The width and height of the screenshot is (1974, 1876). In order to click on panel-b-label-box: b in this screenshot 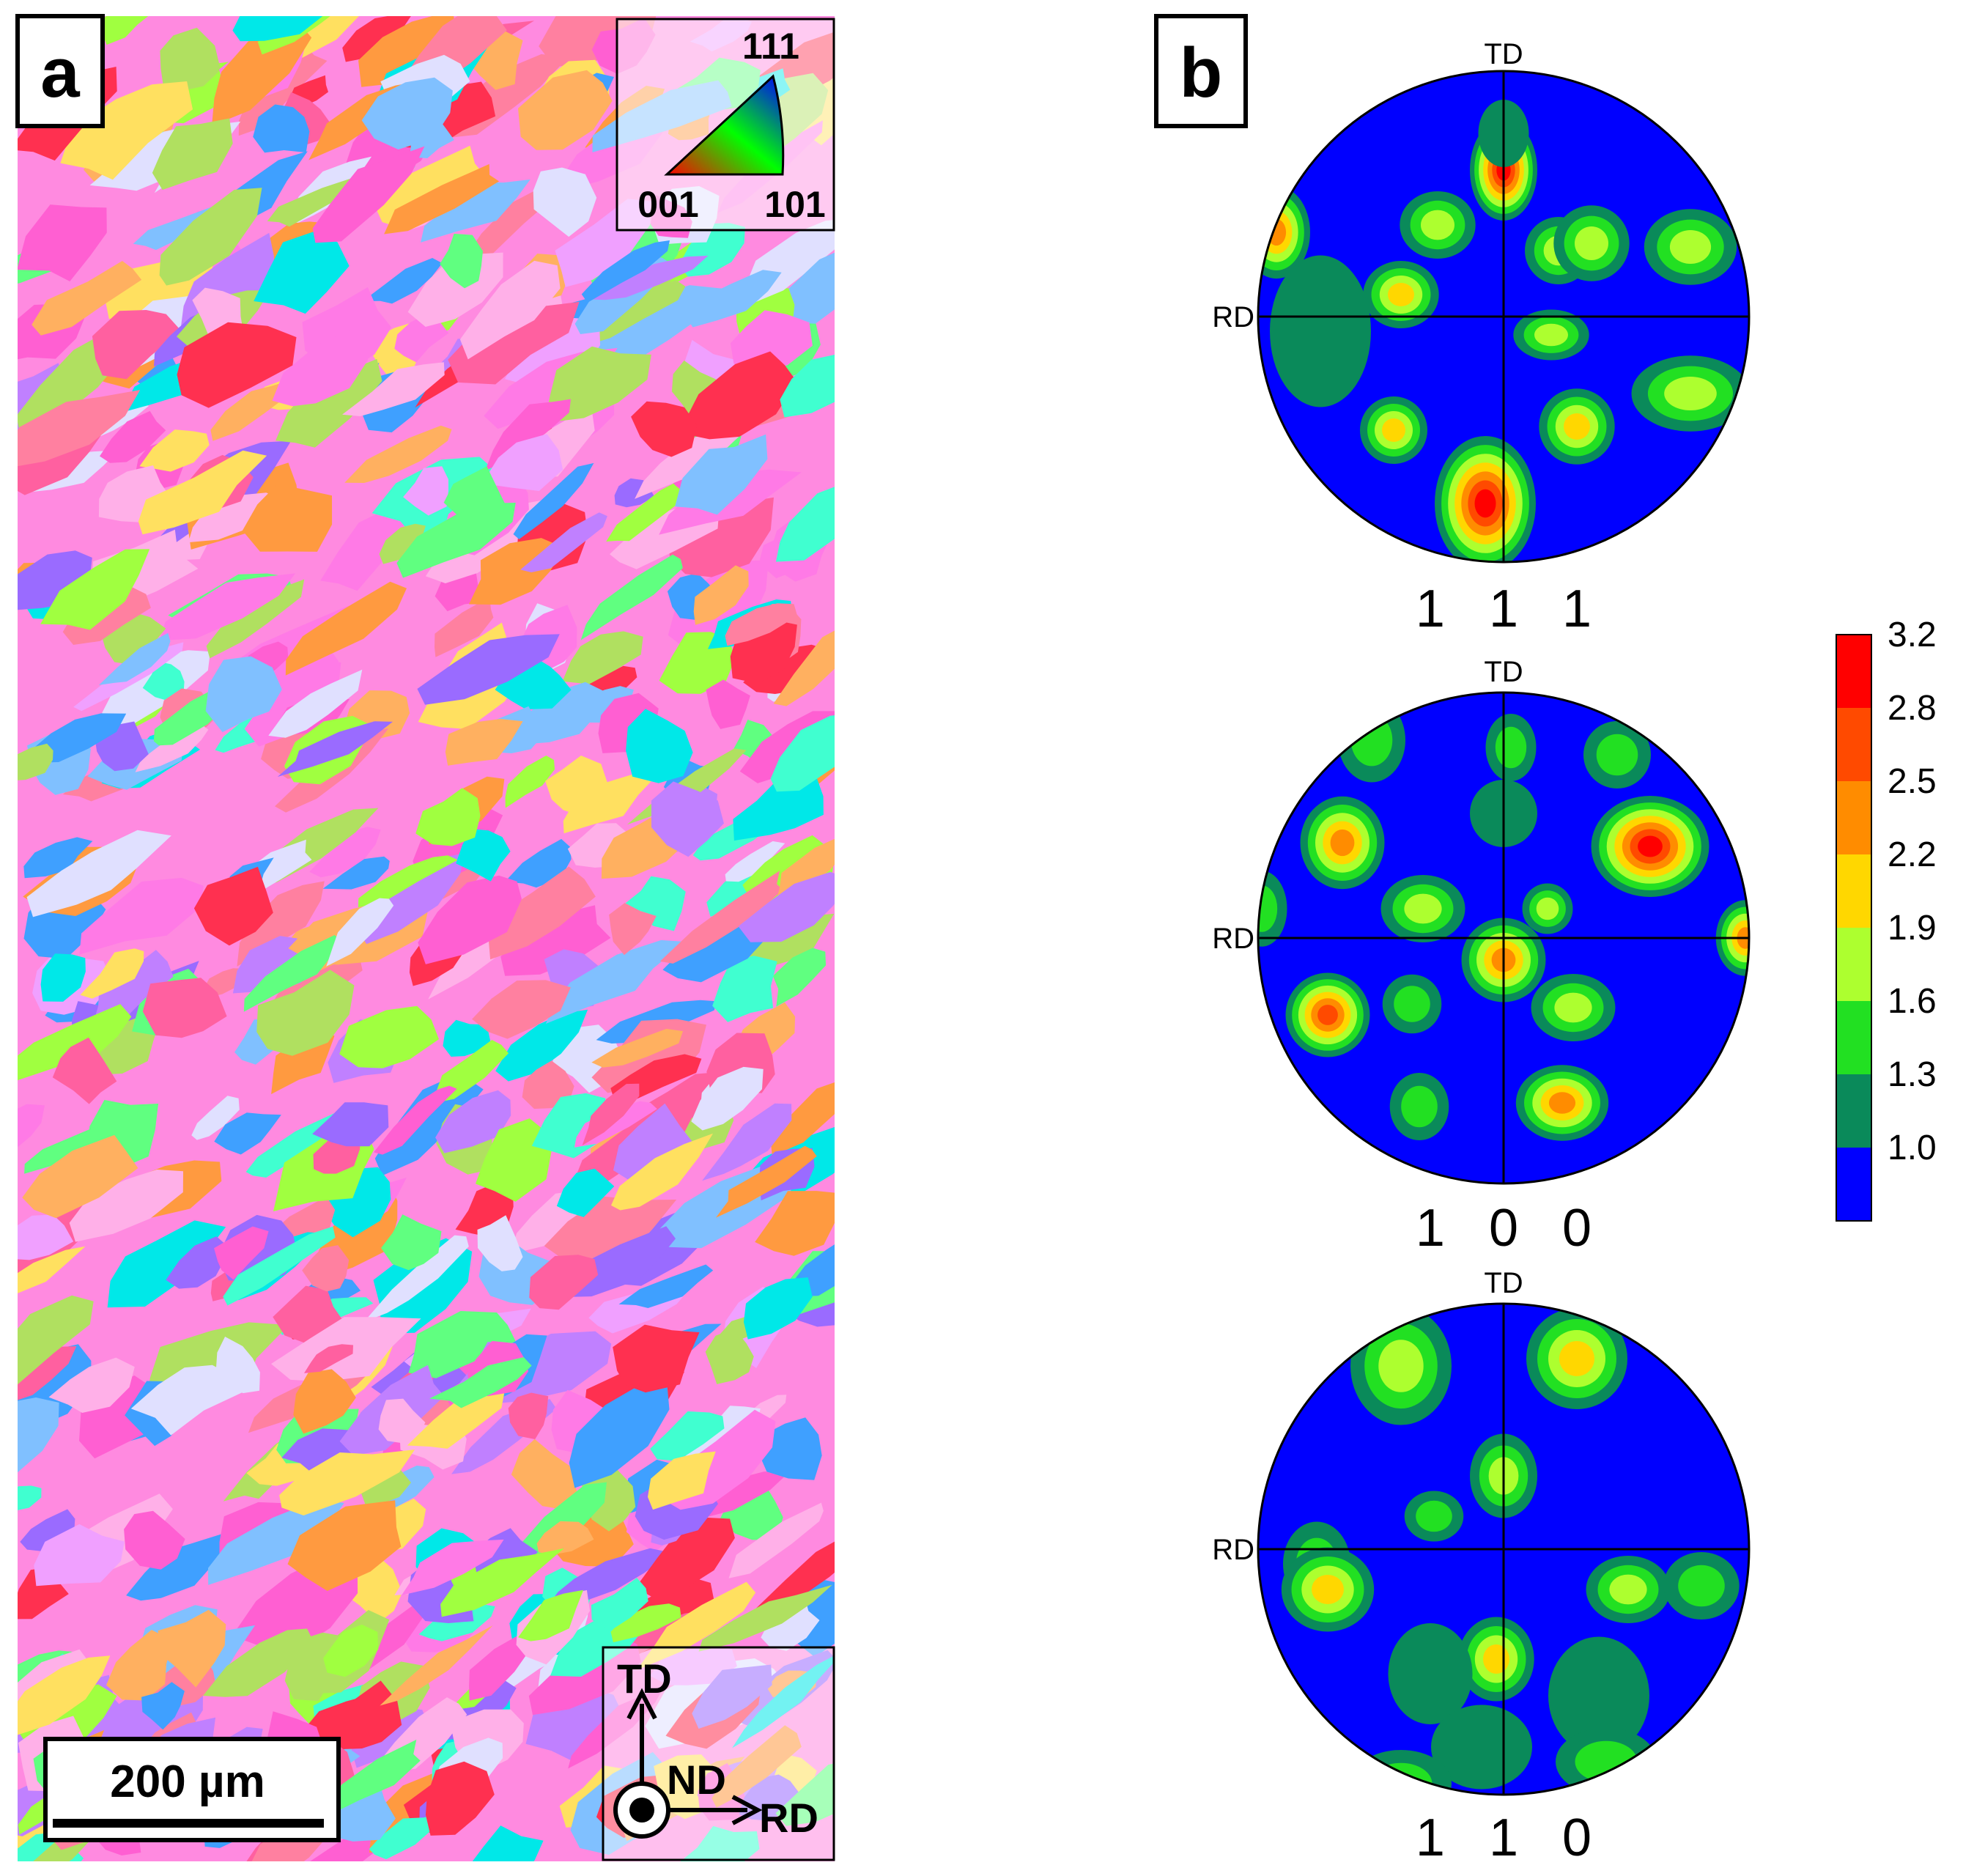, I will do `click(1201, 71)`.